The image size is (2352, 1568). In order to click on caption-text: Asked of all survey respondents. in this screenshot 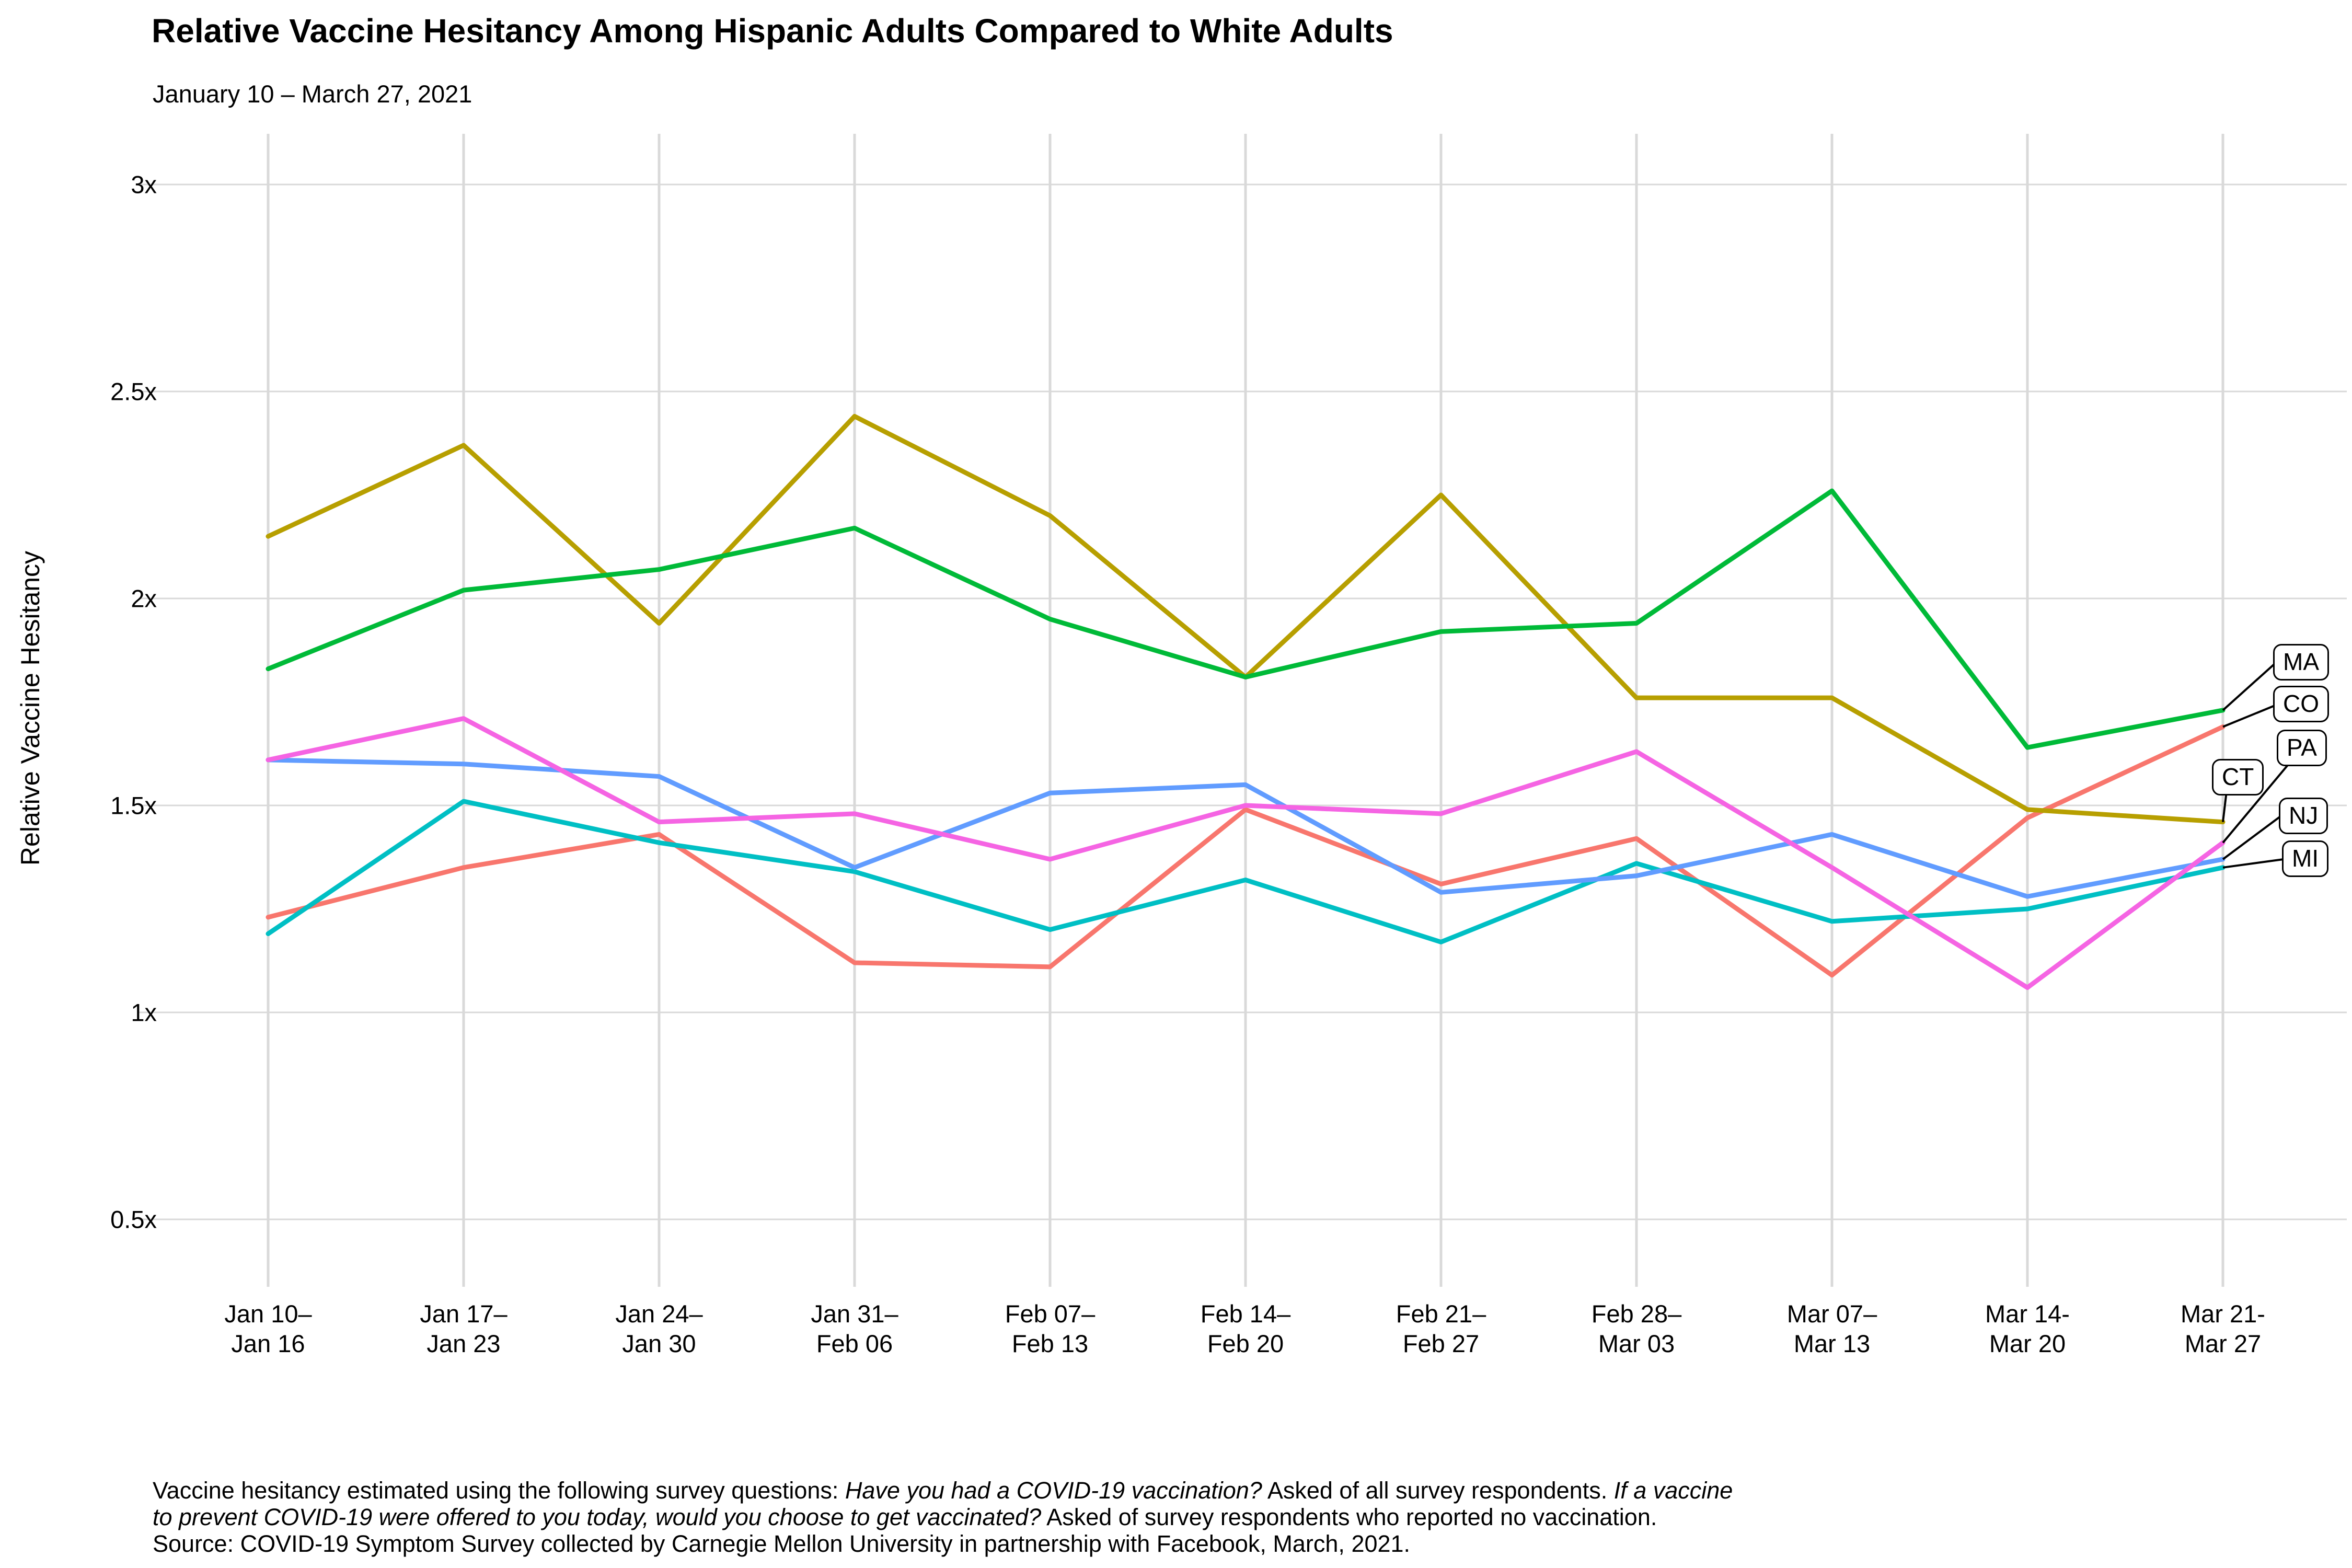, I will do `click(1438, 1490)`.